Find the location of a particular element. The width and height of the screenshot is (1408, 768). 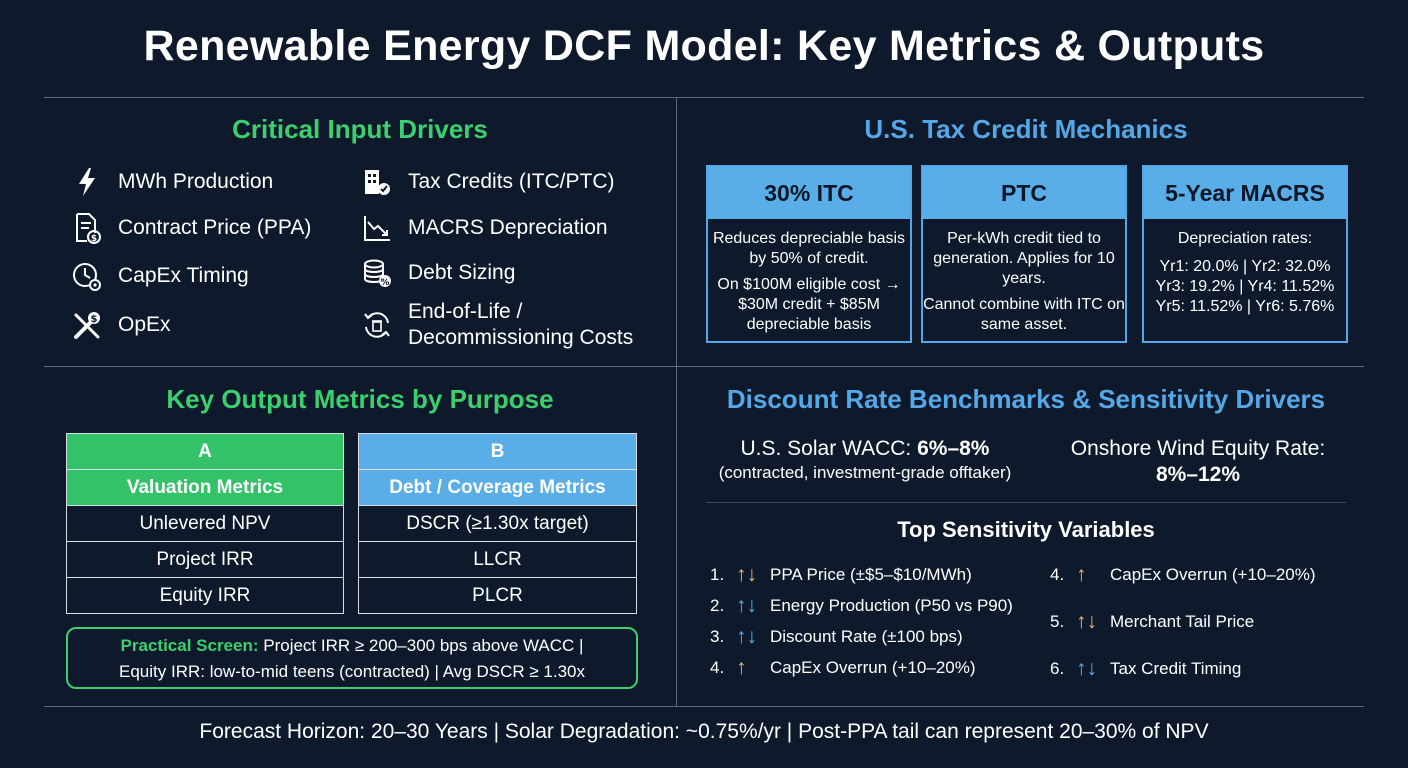

table-row: Equity IRR is located at coordinates (205, 595).